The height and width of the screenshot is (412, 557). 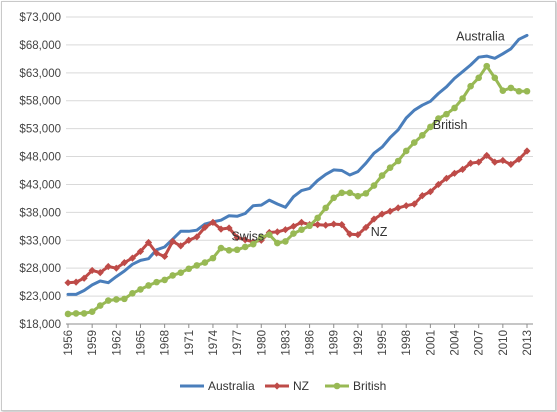 What do you see at coordinates (40, 46) in the screenshot?
I see `y-tick-label: $68,000` at bounding box center [40, 46].